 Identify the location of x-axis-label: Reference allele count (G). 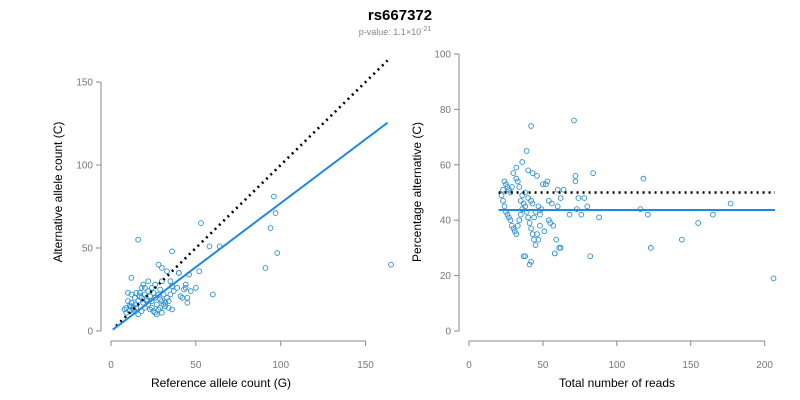
(221, 383).